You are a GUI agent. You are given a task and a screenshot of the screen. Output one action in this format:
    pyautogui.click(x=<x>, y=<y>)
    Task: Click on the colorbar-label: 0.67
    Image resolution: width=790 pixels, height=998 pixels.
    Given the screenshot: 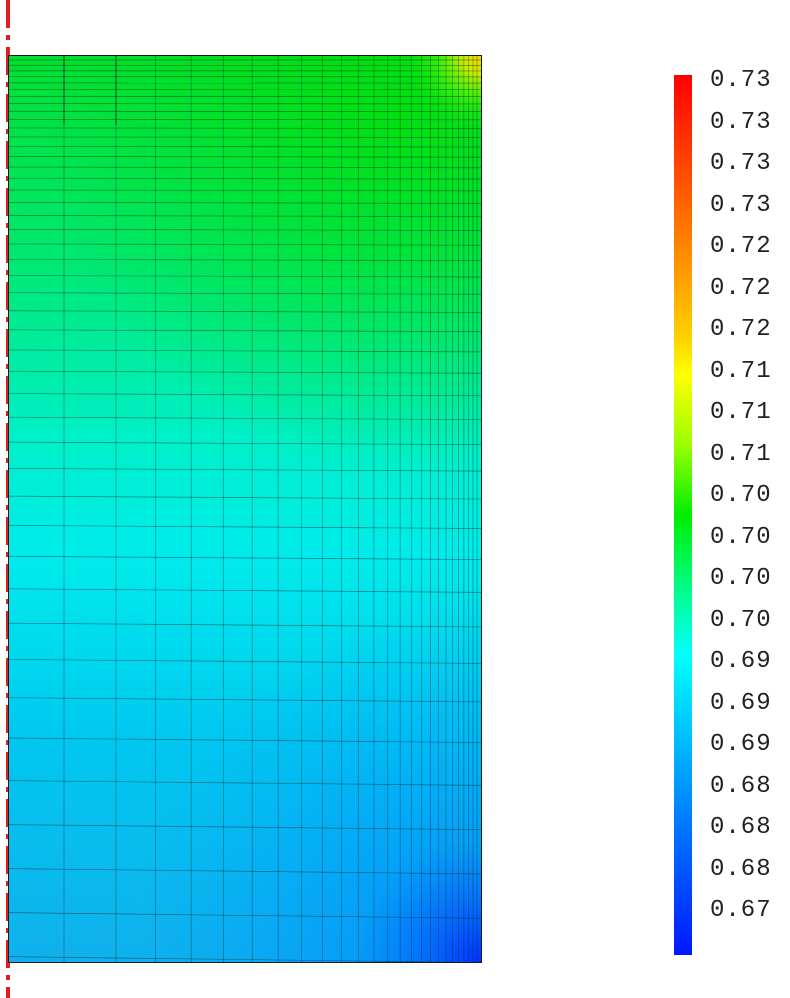 What is the action you would take?
    pyautogui.click(x=741, y=910)
    